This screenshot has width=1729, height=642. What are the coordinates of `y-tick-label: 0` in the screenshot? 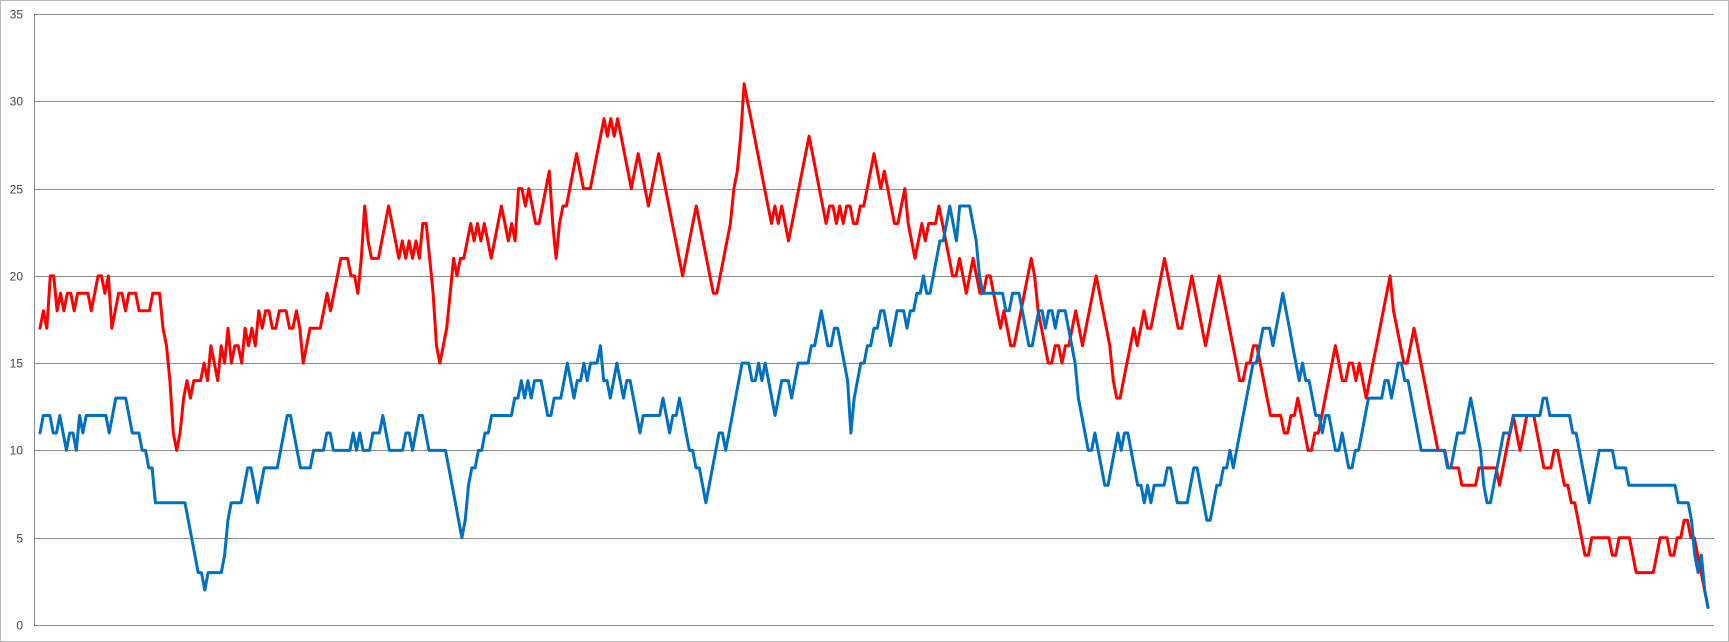 It's located at (19, 626).